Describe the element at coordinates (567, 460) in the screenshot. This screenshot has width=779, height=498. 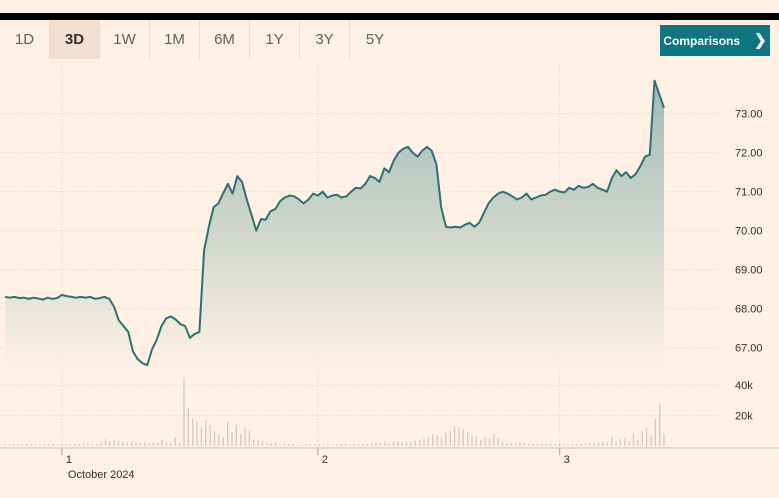
I see `x-tick-label: 3` at that location.